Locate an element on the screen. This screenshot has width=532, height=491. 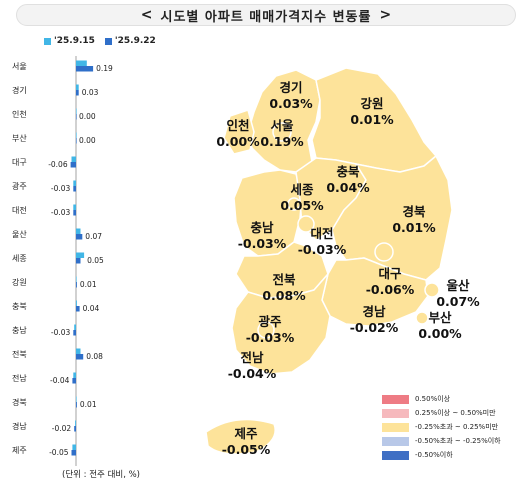
prev-arrow-icon: < is located at coordinates (146, 15).